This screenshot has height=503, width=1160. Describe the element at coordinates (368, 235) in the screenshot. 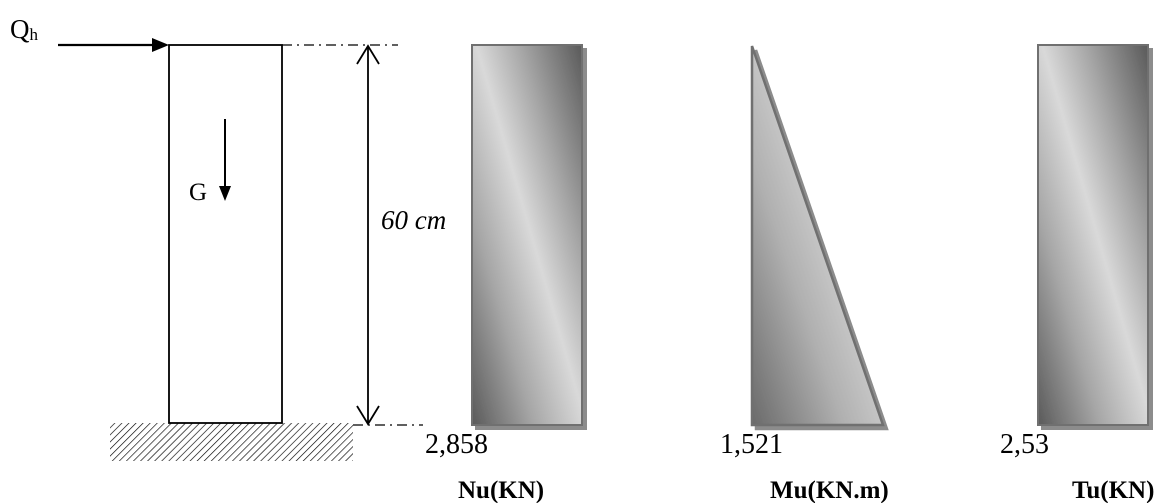

I see `height-dimension-line` at that location.